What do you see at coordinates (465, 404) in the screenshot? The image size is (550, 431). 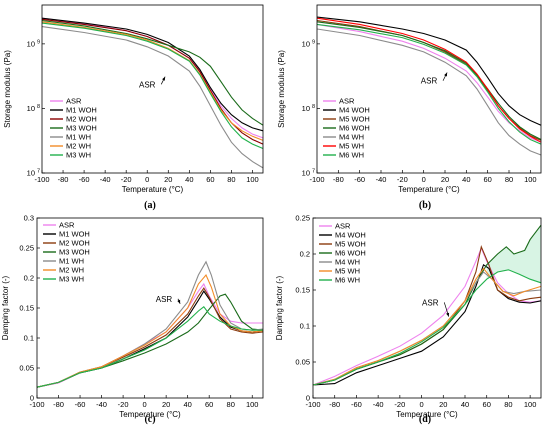 I see `x-tick-label-d-7: 40` at bounding box center [465, 404].